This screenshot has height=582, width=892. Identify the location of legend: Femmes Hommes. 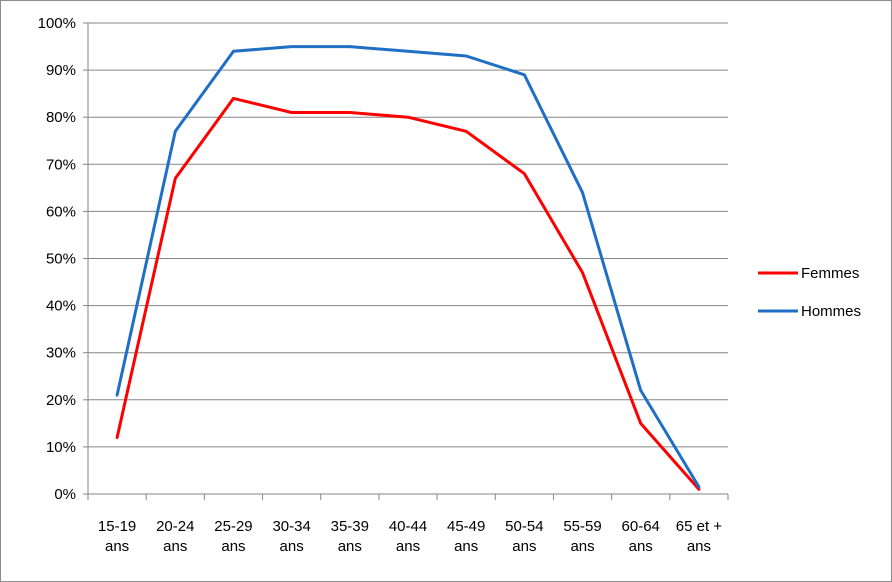
(809, 292).